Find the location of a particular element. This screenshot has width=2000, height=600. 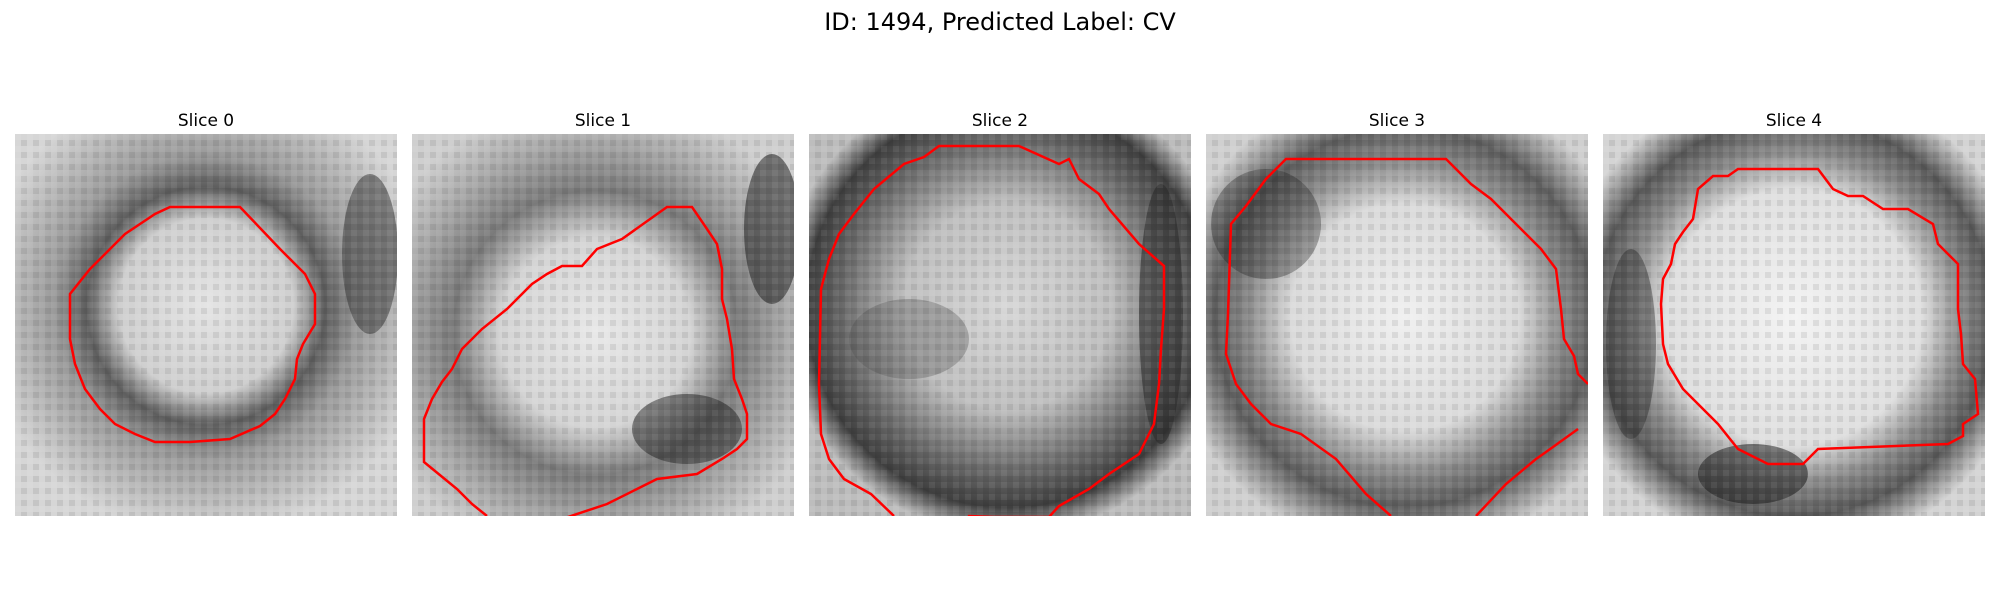

contour-line-a is located at coordinates (585, 360).